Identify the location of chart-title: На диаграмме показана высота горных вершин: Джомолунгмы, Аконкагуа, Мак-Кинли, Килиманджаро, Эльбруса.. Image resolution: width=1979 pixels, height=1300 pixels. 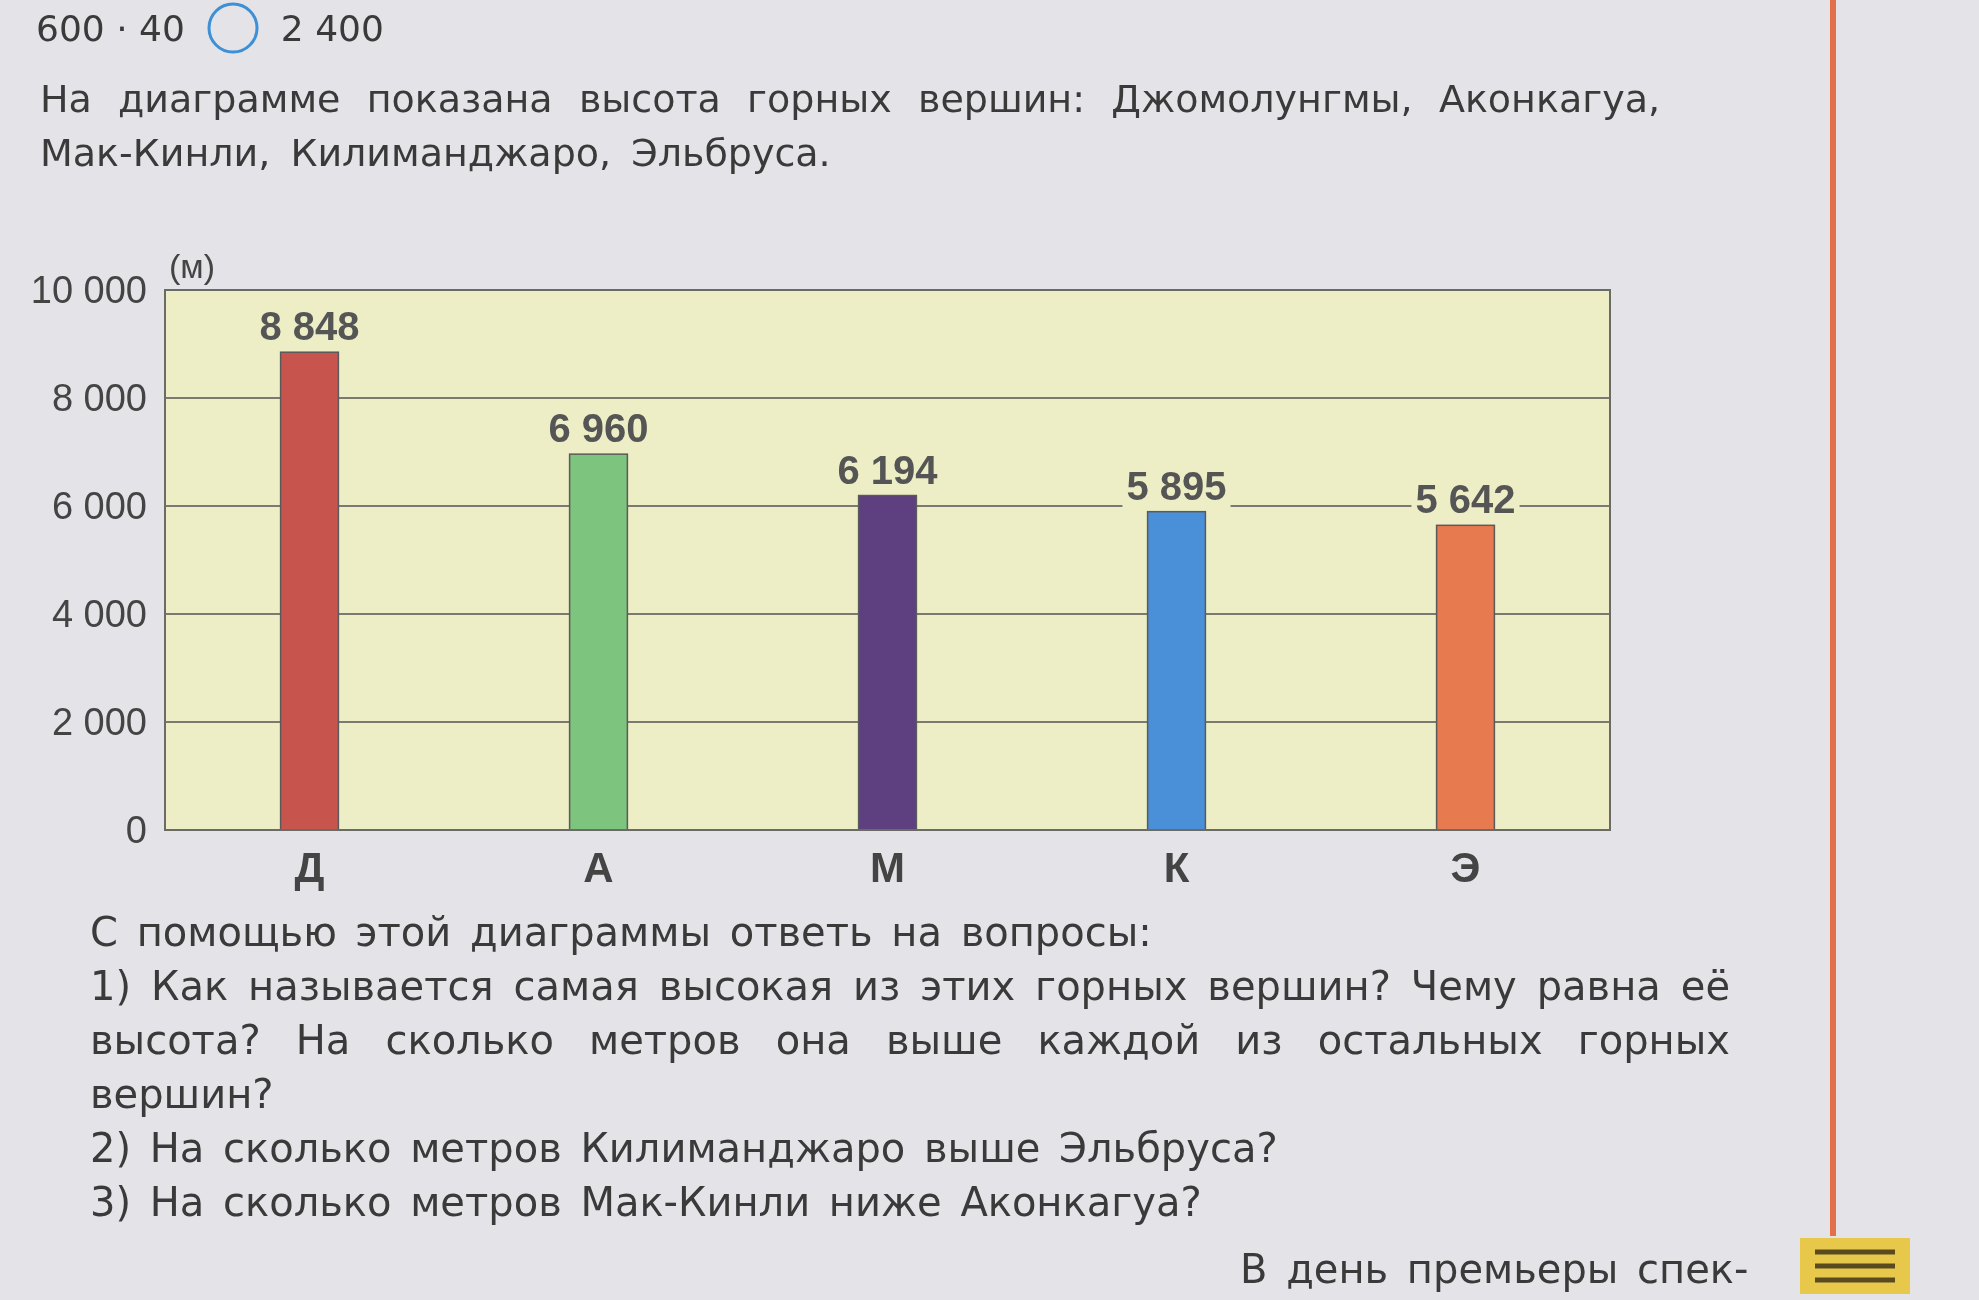
(850, 126).